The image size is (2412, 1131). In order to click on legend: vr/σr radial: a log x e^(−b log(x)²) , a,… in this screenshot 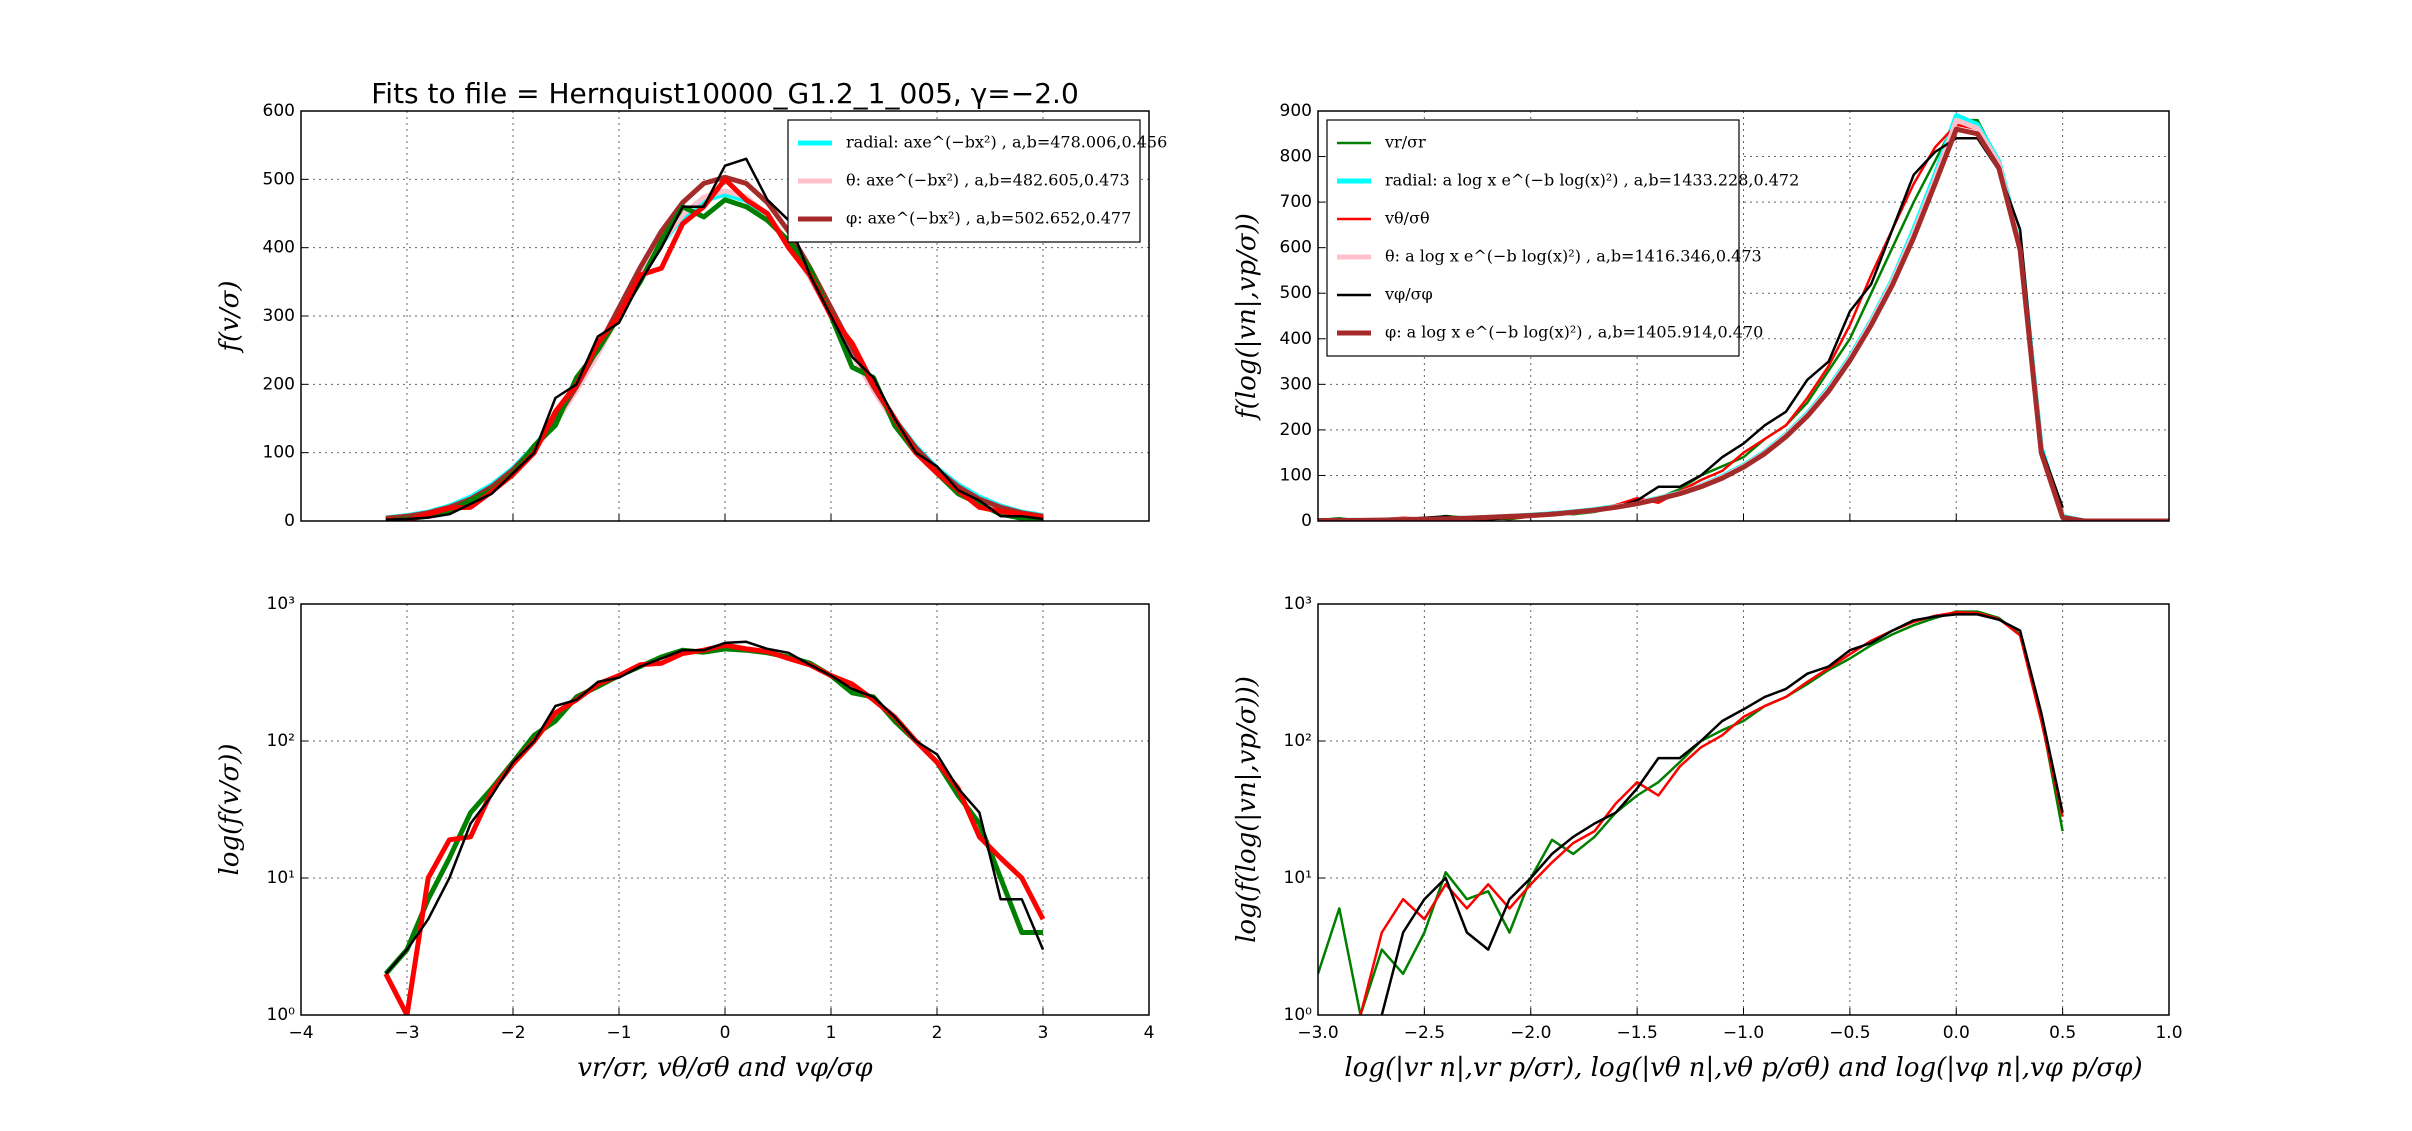, I will do `click(1562, 238)`.